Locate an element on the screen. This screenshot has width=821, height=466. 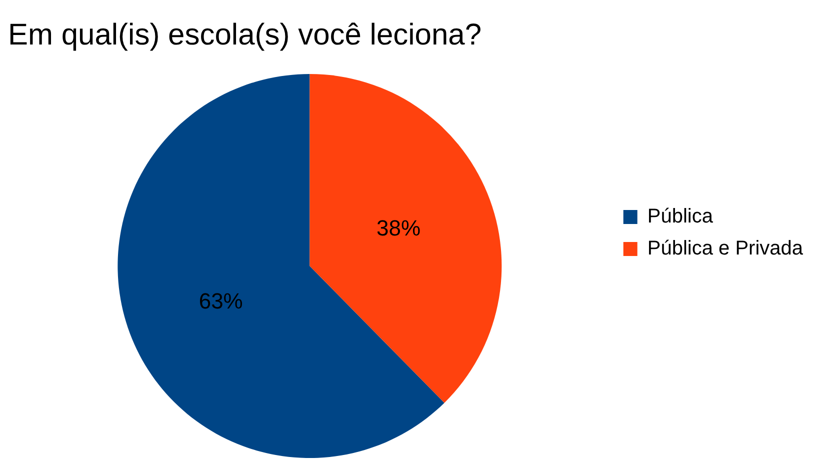
data-label: 63% is located at coordinates (220, 301).